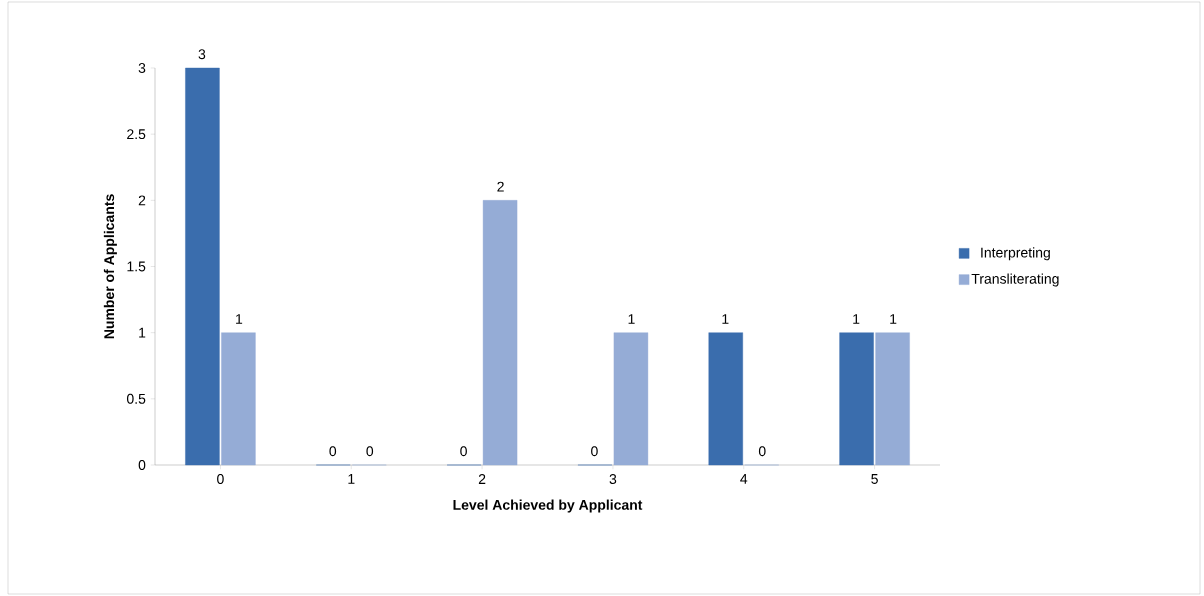  What do you see at coordinates (874, 479) in the screenshot?
I see `x-tick-label: 5` at bounding box center [874, 479].